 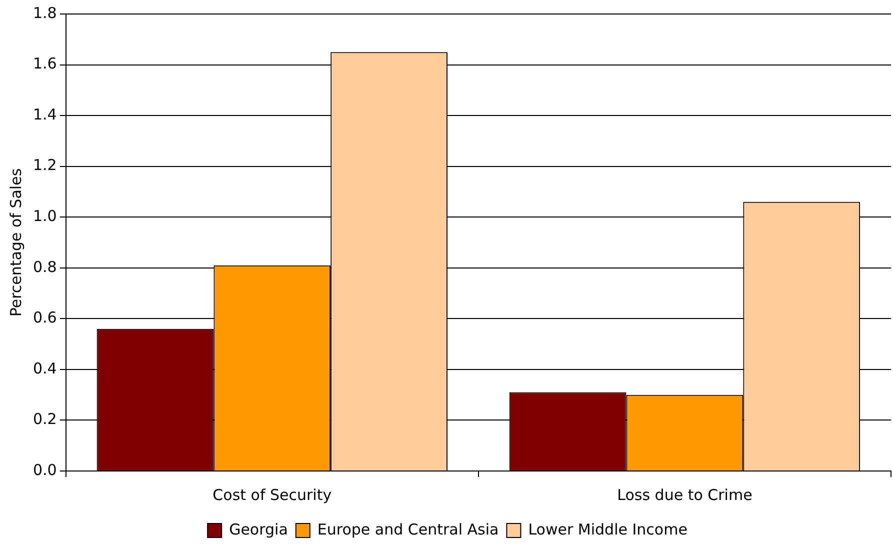 I want to click on y-tick-label: 1.2, so click(x=44, y=165).